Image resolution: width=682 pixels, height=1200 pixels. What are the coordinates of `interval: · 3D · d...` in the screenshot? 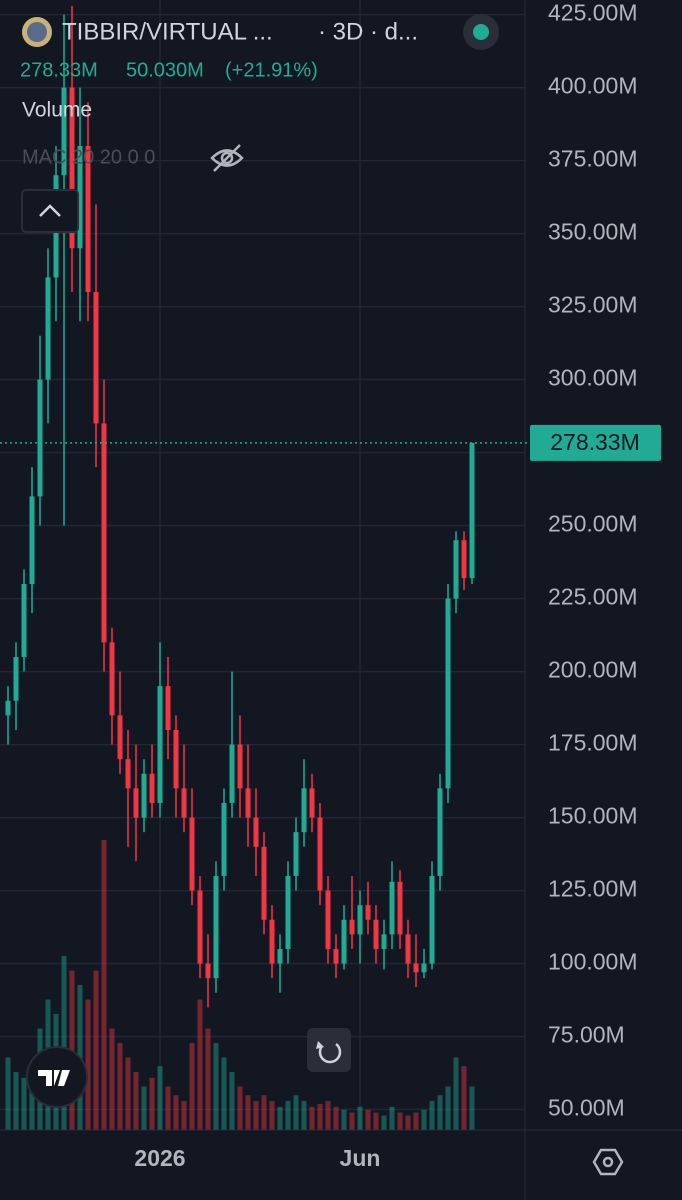 It's located at (368, 31).